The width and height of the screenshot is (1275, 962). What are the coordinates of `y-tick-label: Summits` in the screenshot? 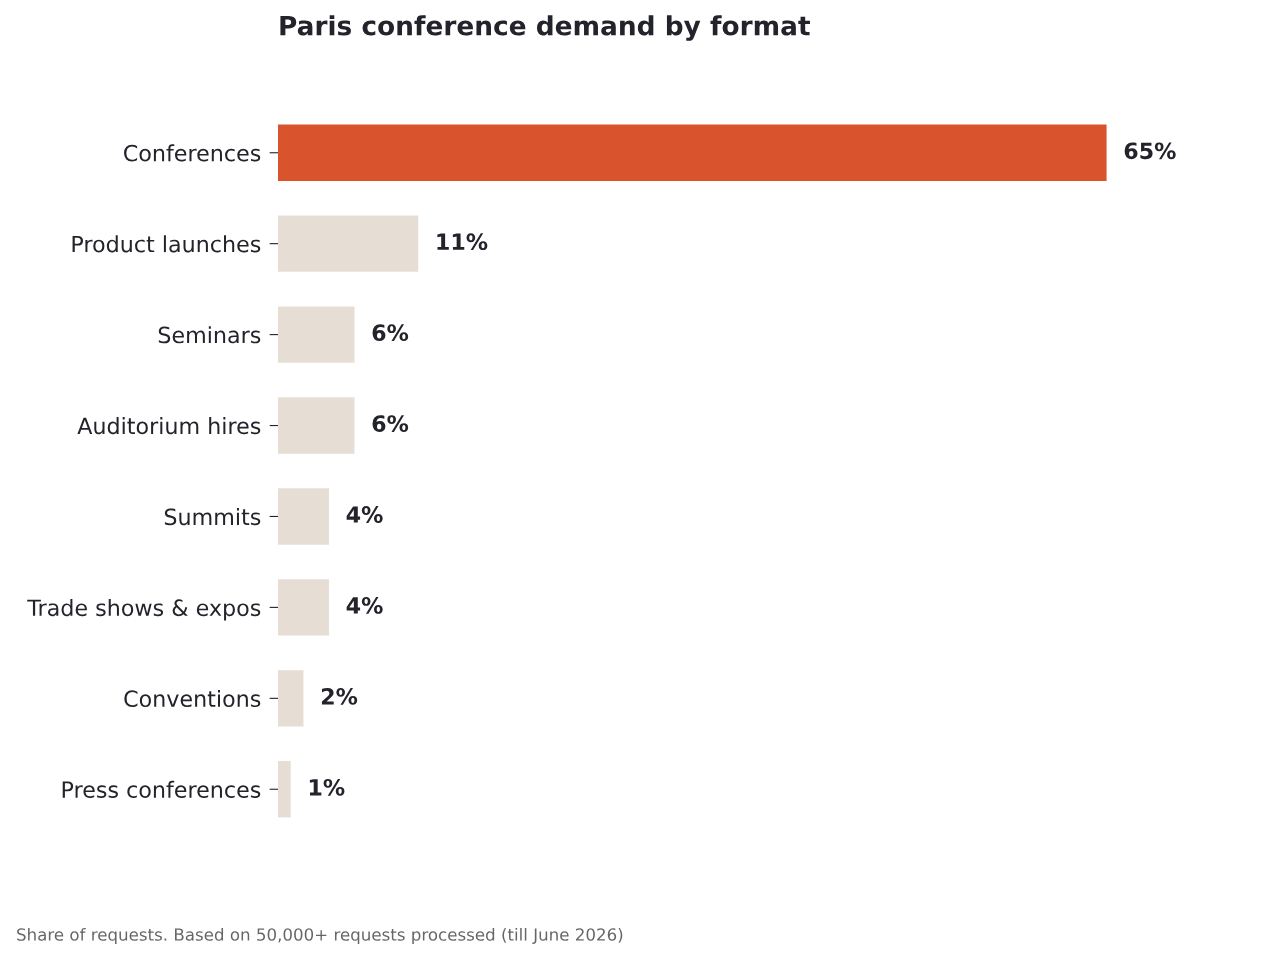 It's located at (212, 517).